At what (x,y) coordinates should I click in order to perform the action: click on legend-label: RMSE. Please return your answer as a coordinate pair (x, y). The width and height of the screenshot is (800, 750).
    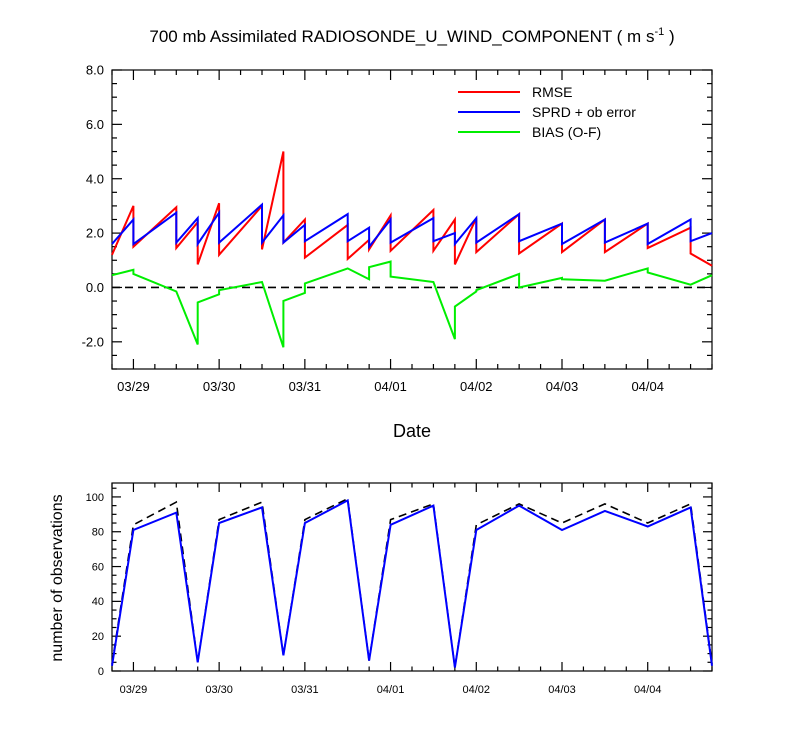
    Looking at the image, I should click on (552, 92).